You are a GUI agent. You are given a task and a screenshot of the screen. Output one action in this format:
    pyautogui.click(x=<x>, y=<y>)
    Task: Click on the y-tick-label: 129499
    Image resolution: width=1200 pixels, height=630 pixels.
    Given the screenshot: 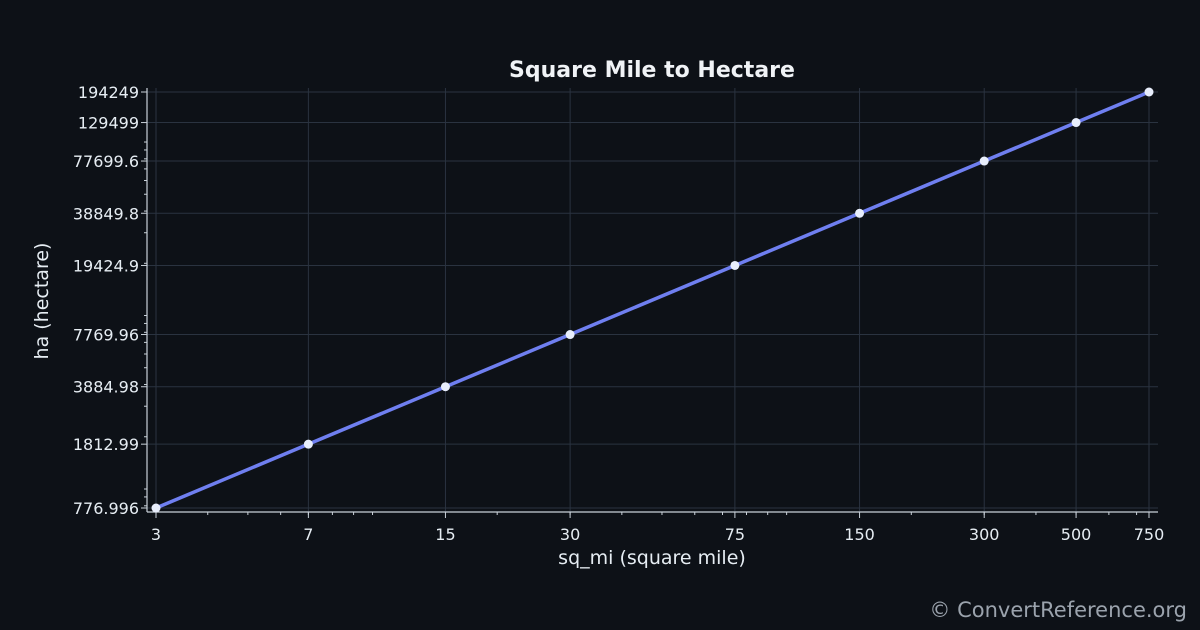 What is the action you would take?
    pyautogui.click(x=108, y=123)
    